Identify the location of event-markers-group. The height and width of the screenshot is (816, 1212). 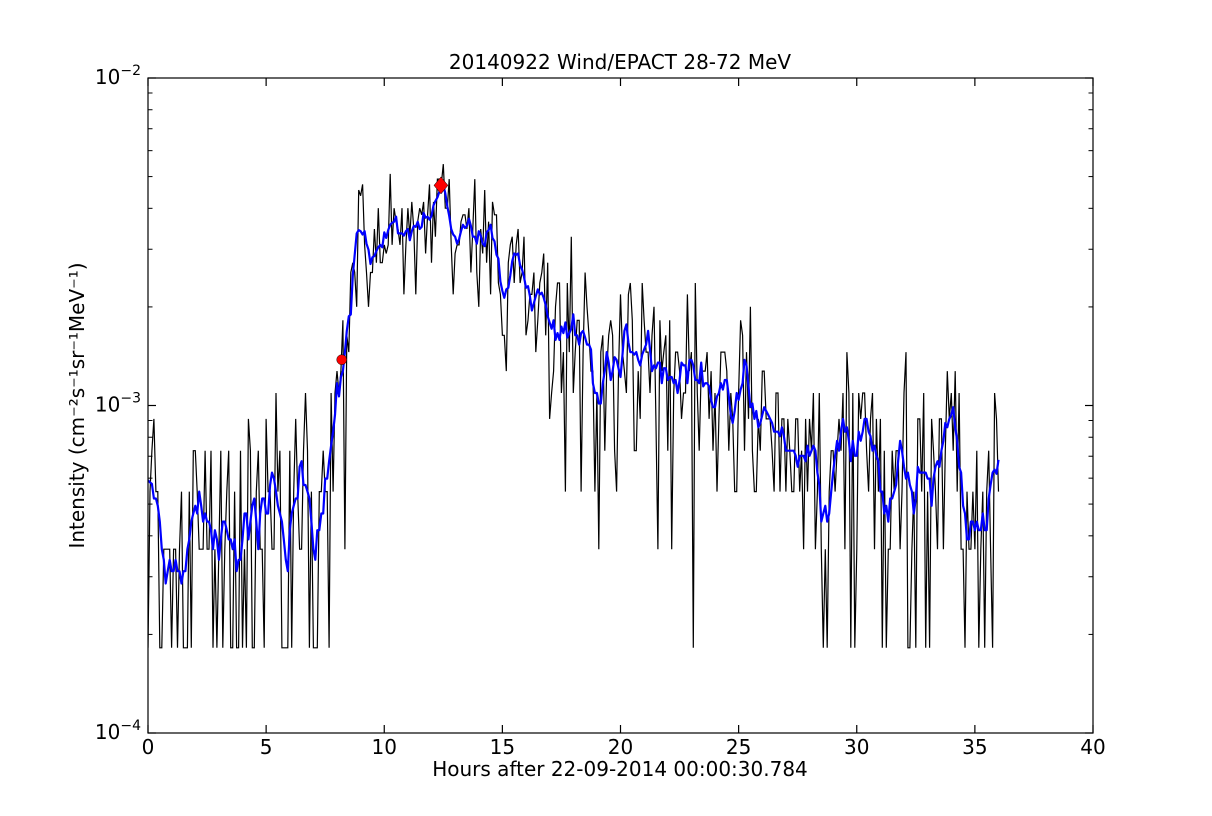
(392, 270).